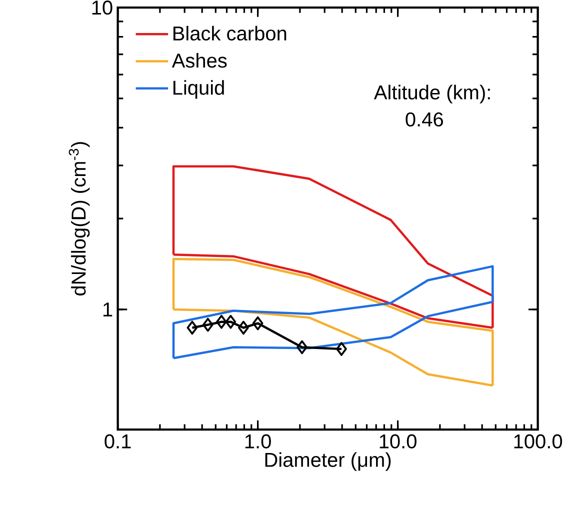 This screenshot has width=578, height=511. Describe the element at coordinates (102, 7) in the screenshot. I see `y-tick-label: 10` at that location.